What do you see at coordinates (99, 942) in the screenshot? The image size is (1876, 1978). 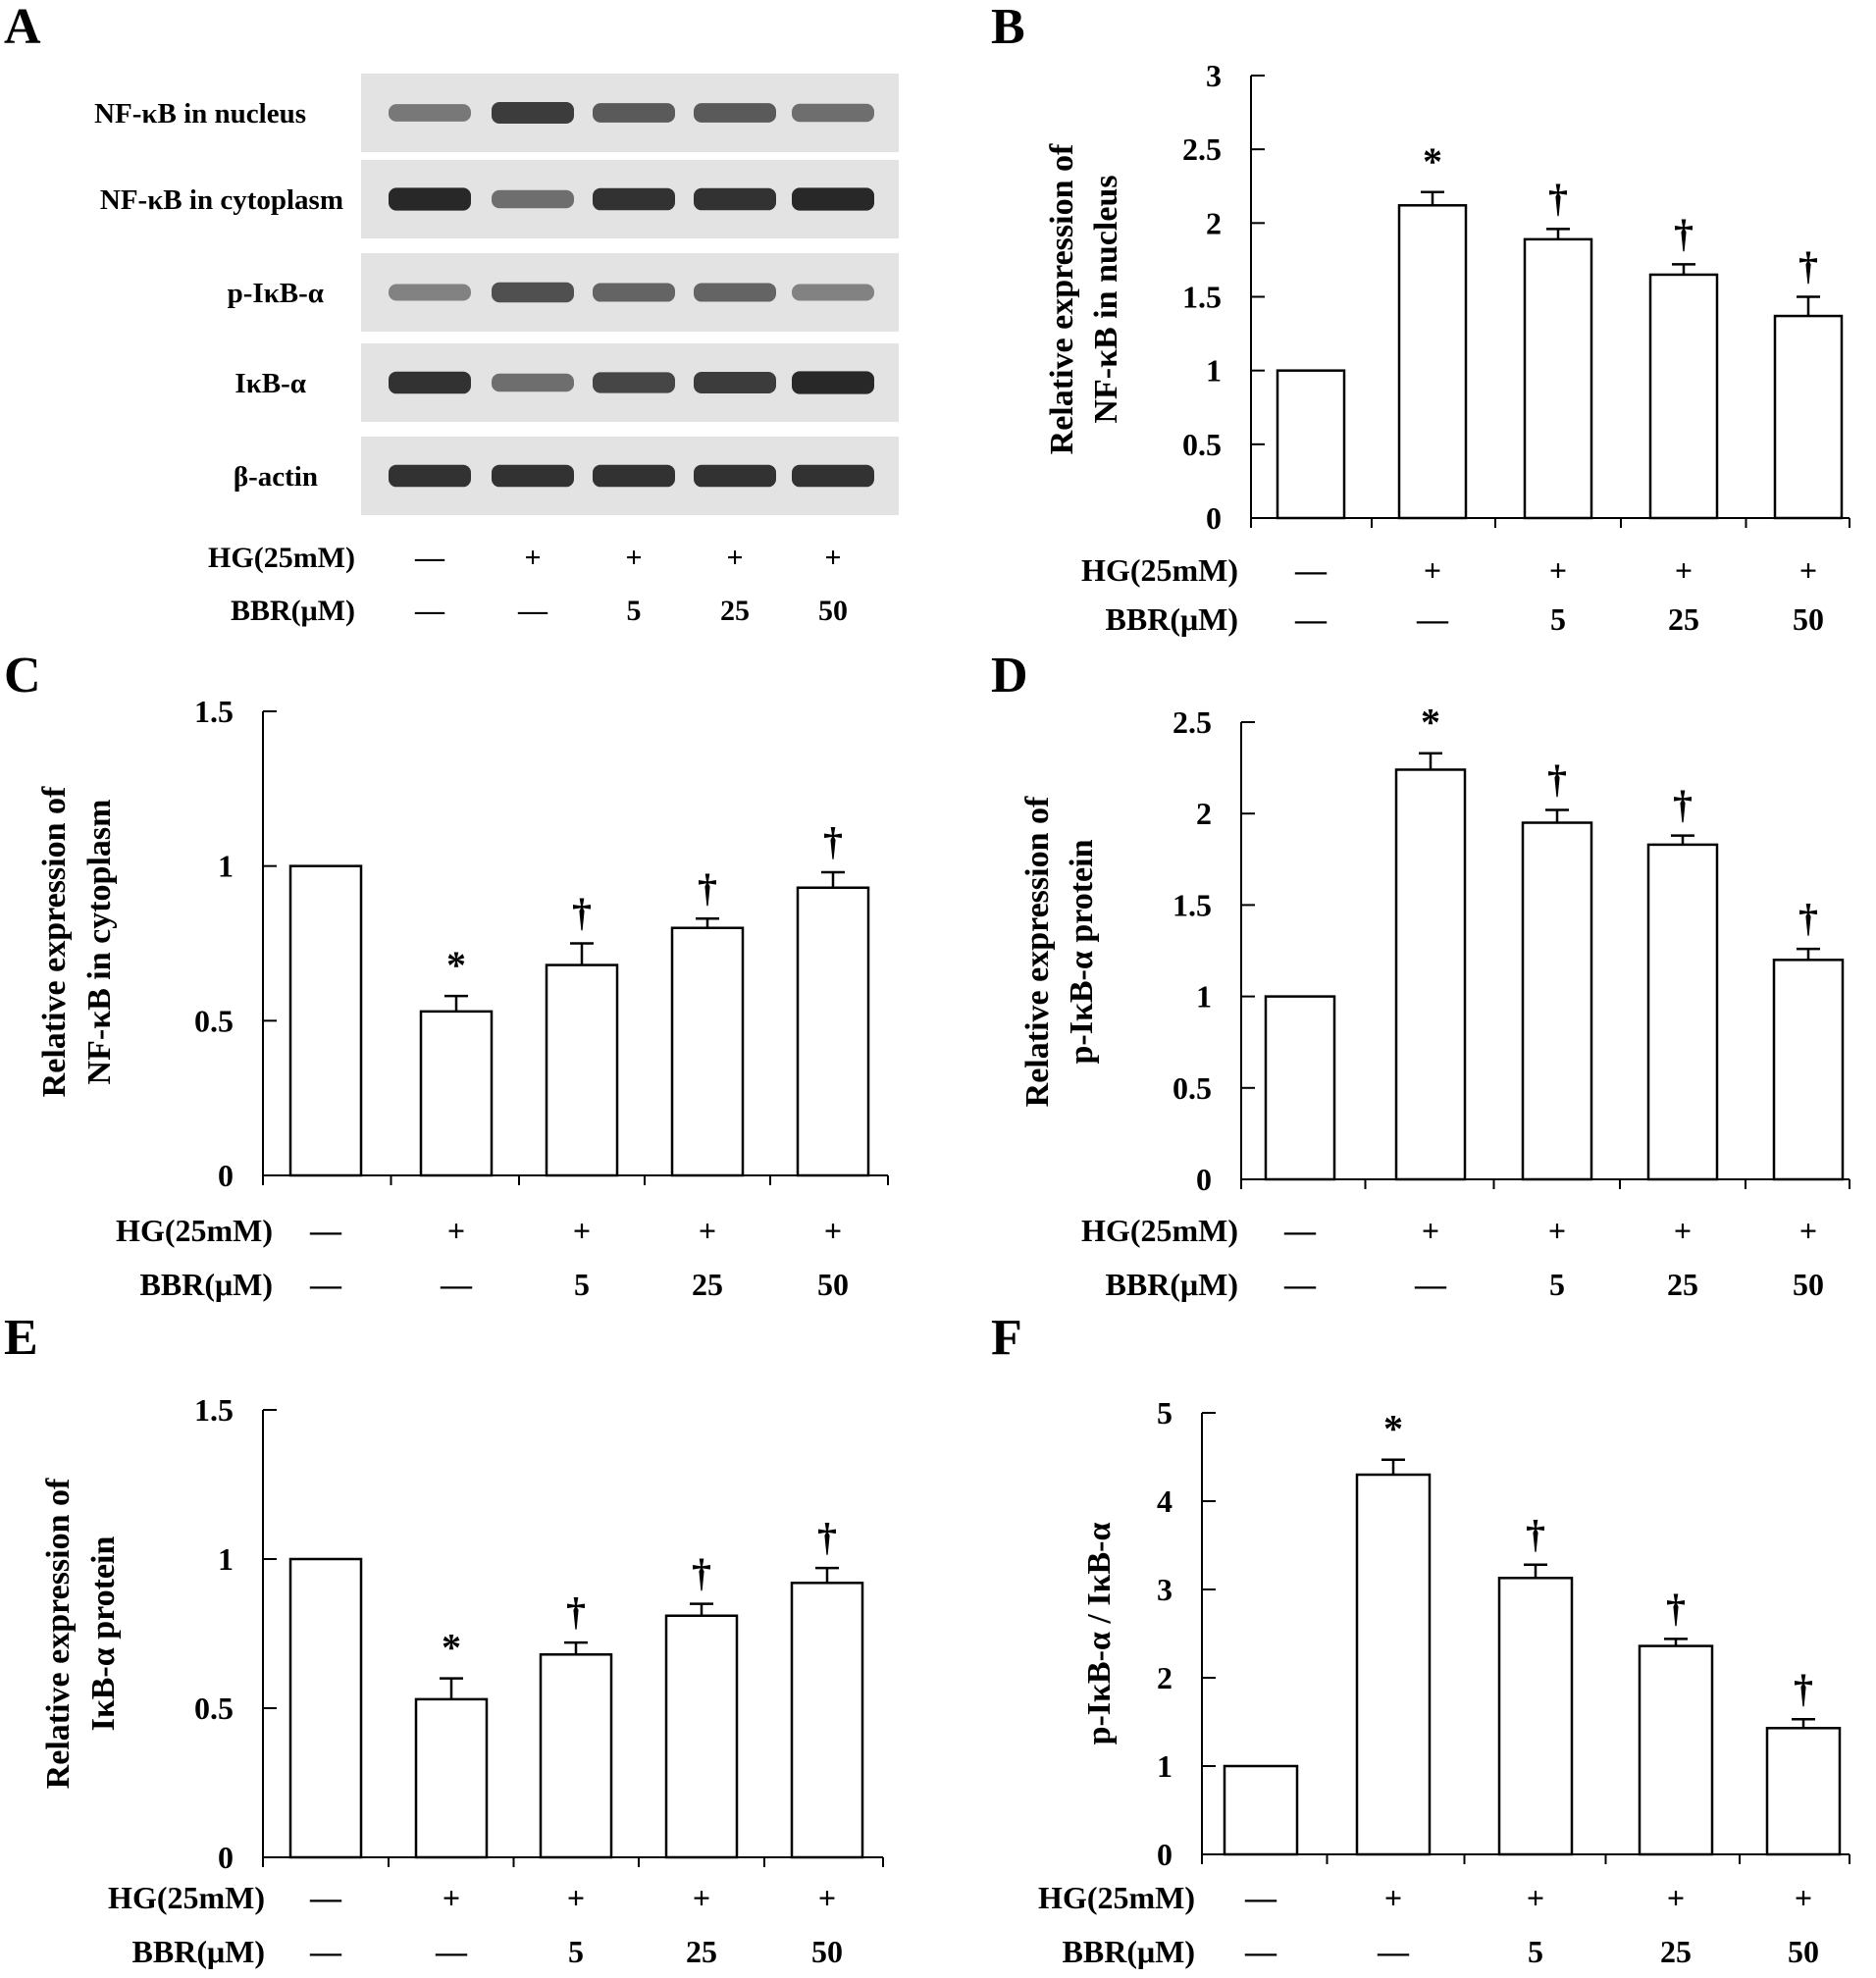 I see `y-axis-label-1: NF-κB in cytoplasm` at bounding box center [99, 942].